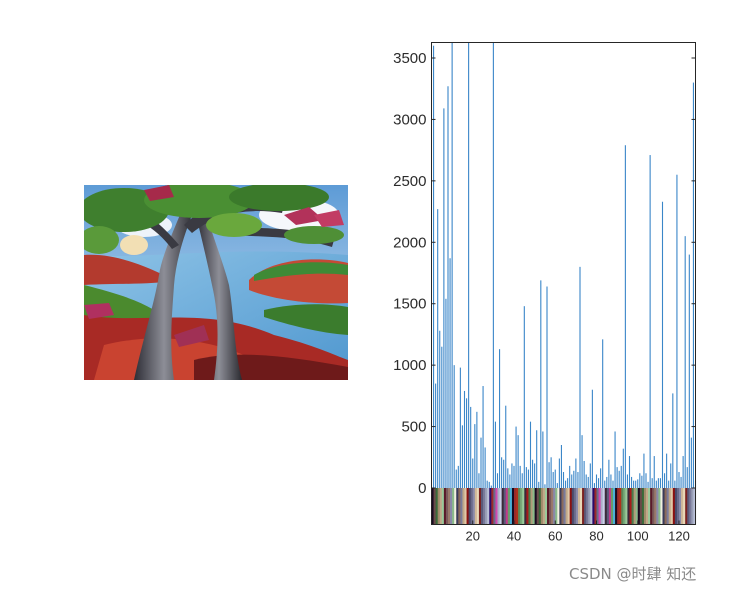 This screenshot has height=590, width=737. Describe the element at coordinates (679, 536) in the screenshot. I see `x-tick-label: 120` at that location.